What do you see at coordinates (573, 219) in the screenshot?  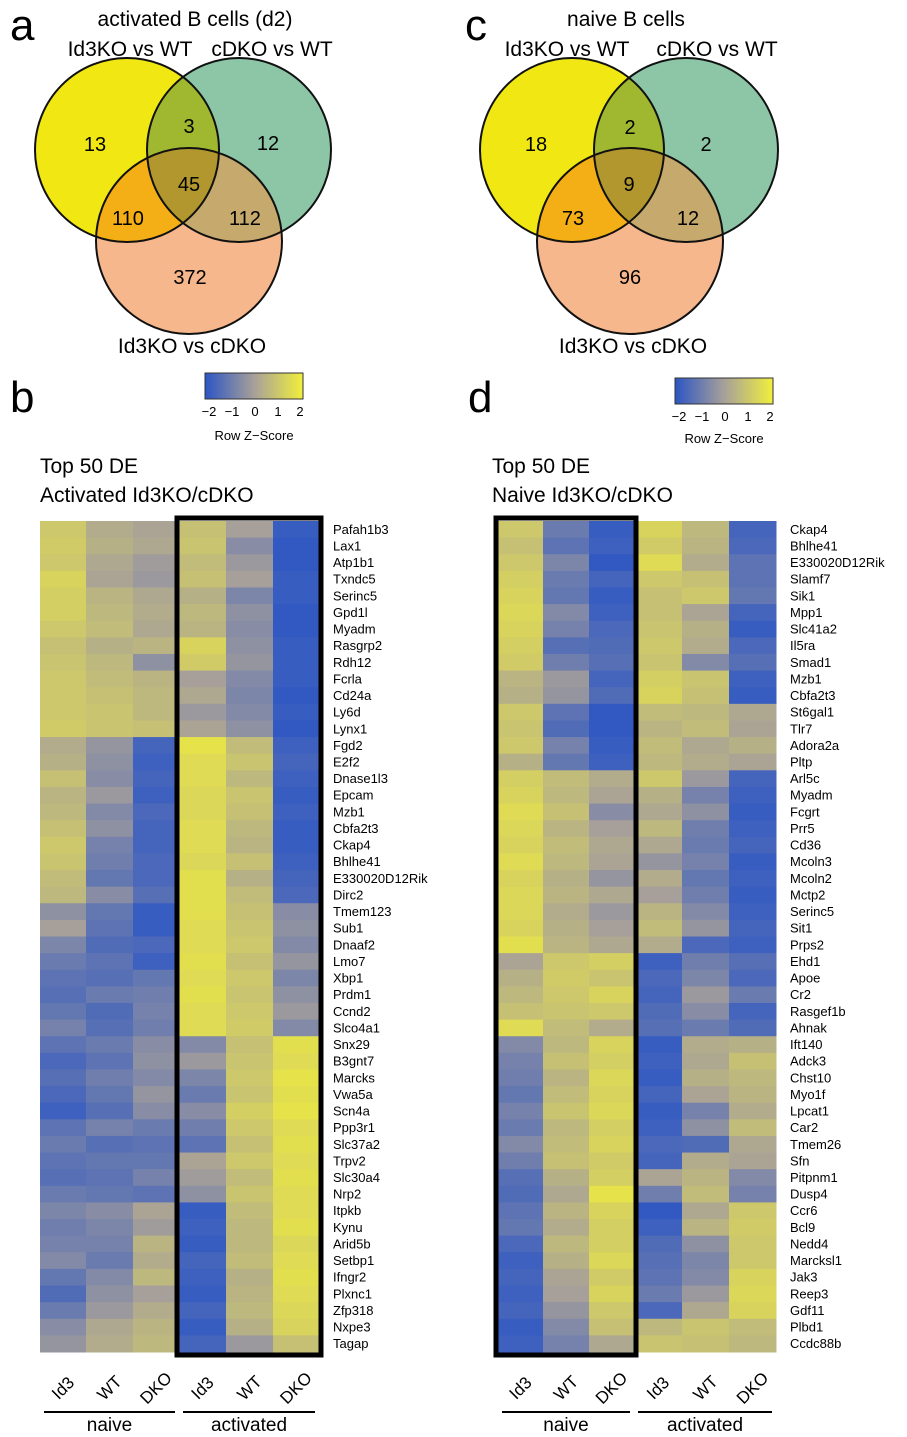 I see `venn-c-s13: 73` at bounding box center [573, 219].